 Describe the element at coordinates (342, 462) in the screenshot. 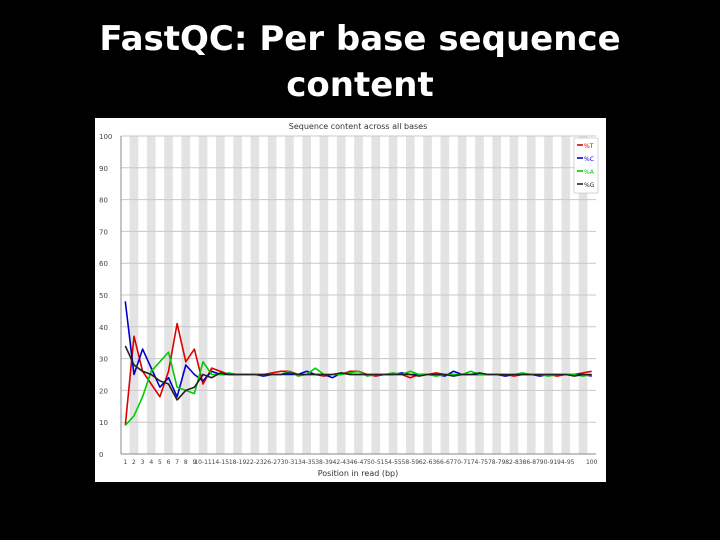

I see `x-tick-label: 42-43` at that location.